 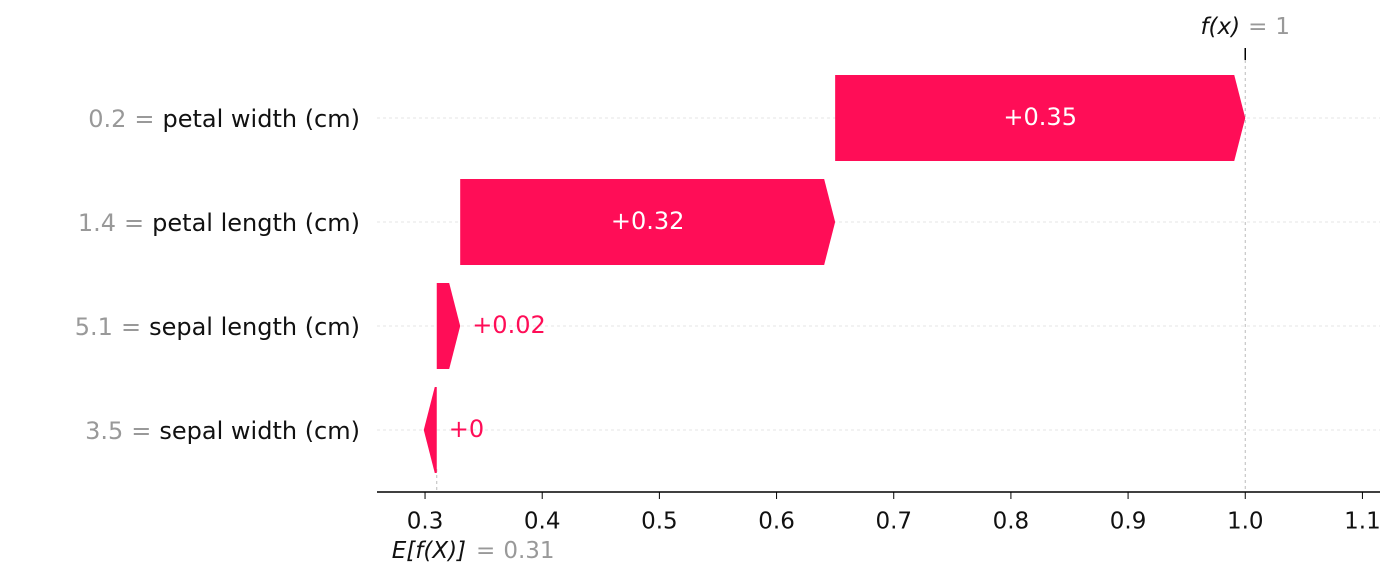 What do you see at coordinates (107, 119) in the screenshot?
I see `feature-value: 0.2` at bounding box center [107, 119].